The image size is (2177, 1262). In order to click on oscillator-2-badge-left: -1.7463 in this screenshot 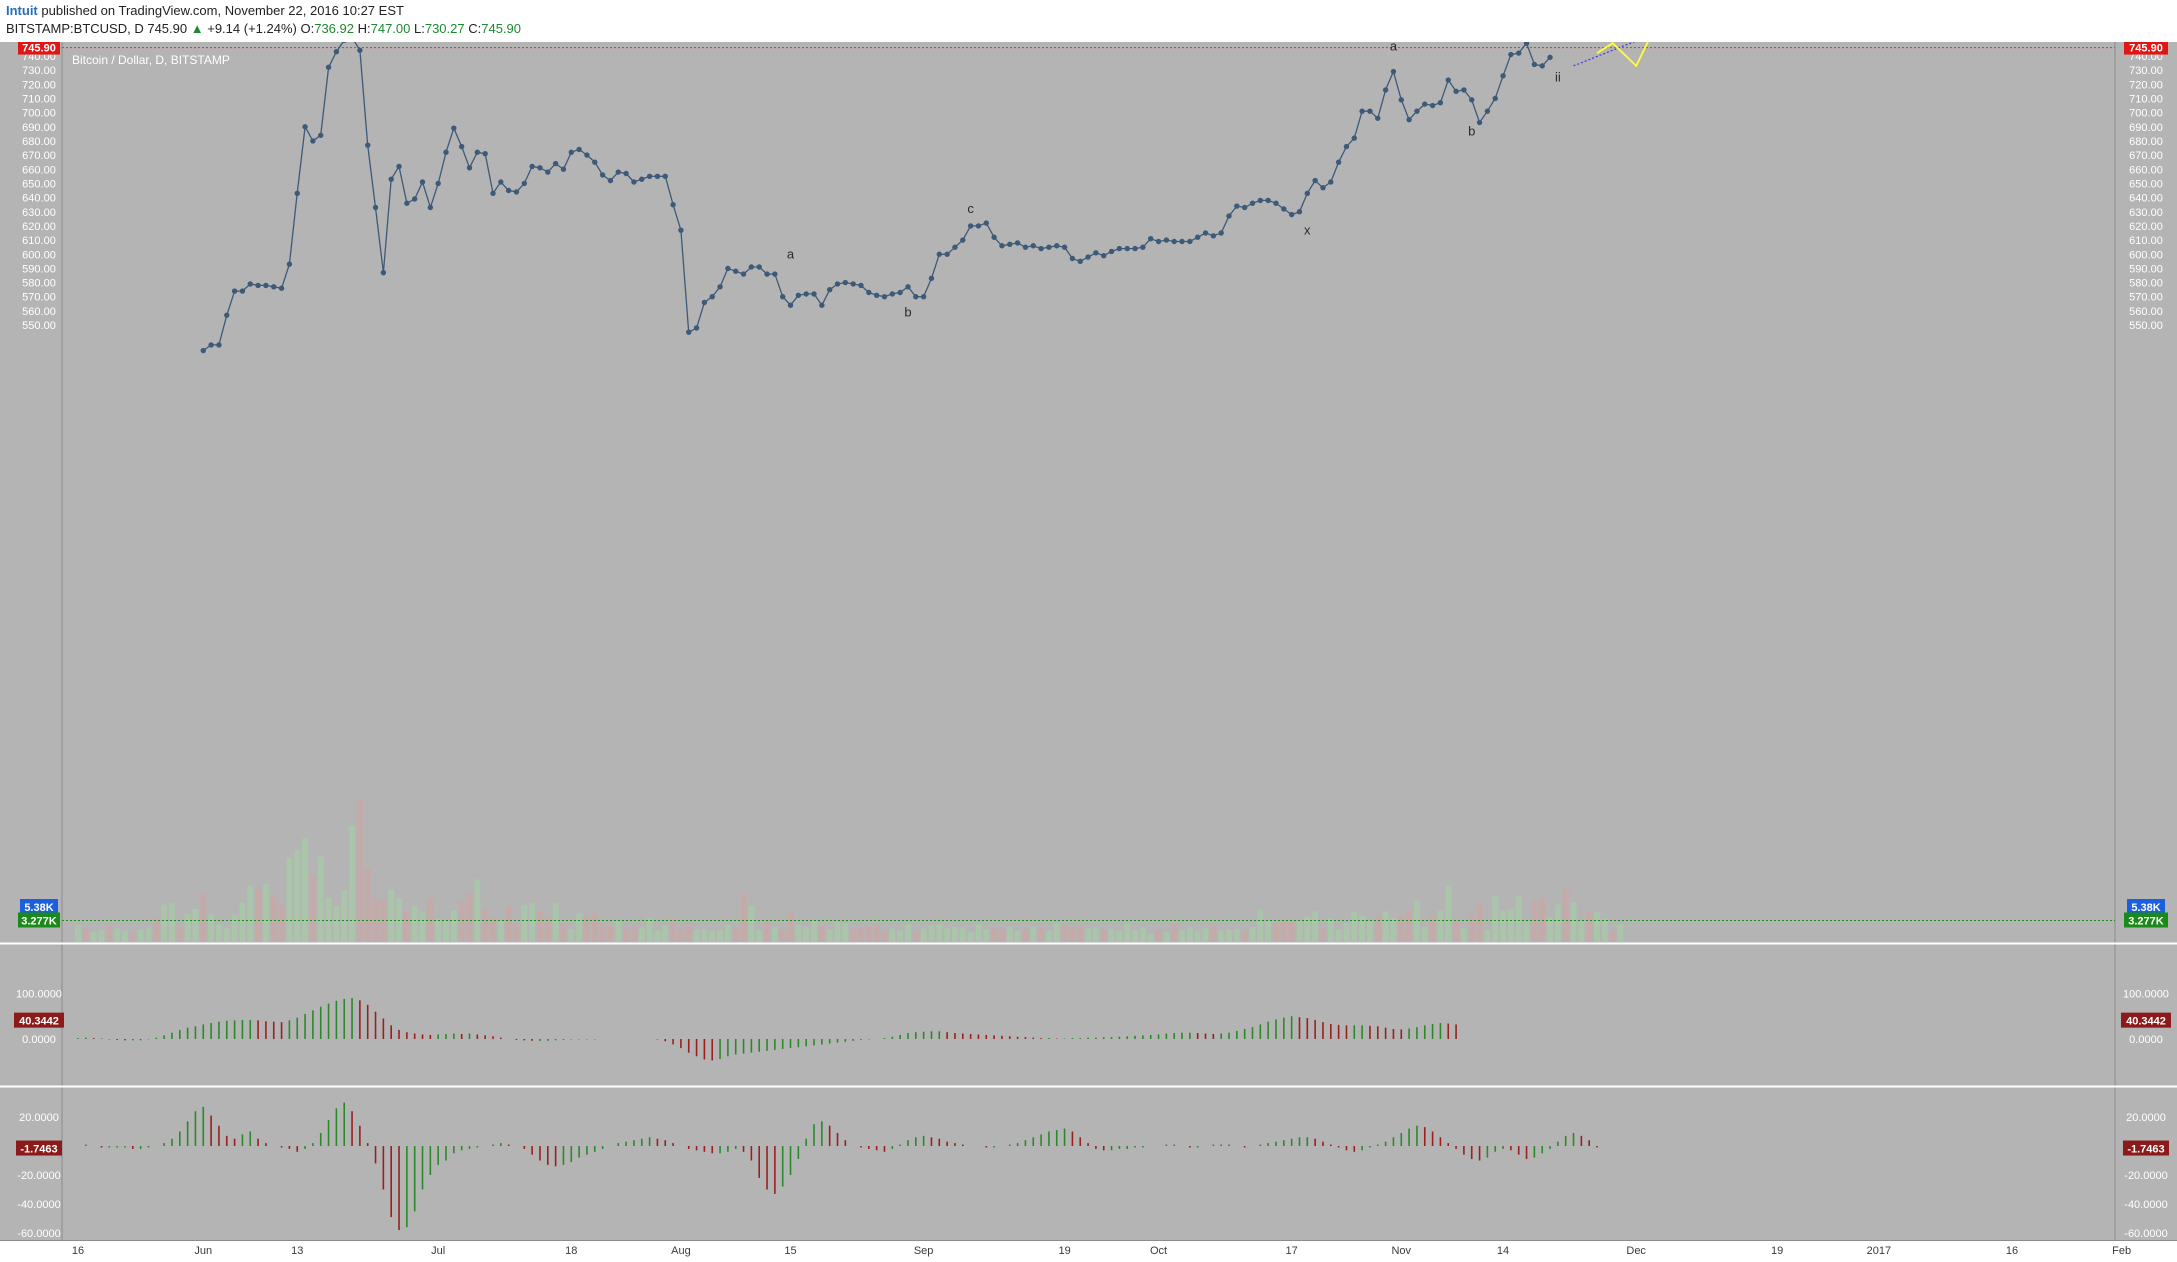, I will do `click(38, 1150)`.